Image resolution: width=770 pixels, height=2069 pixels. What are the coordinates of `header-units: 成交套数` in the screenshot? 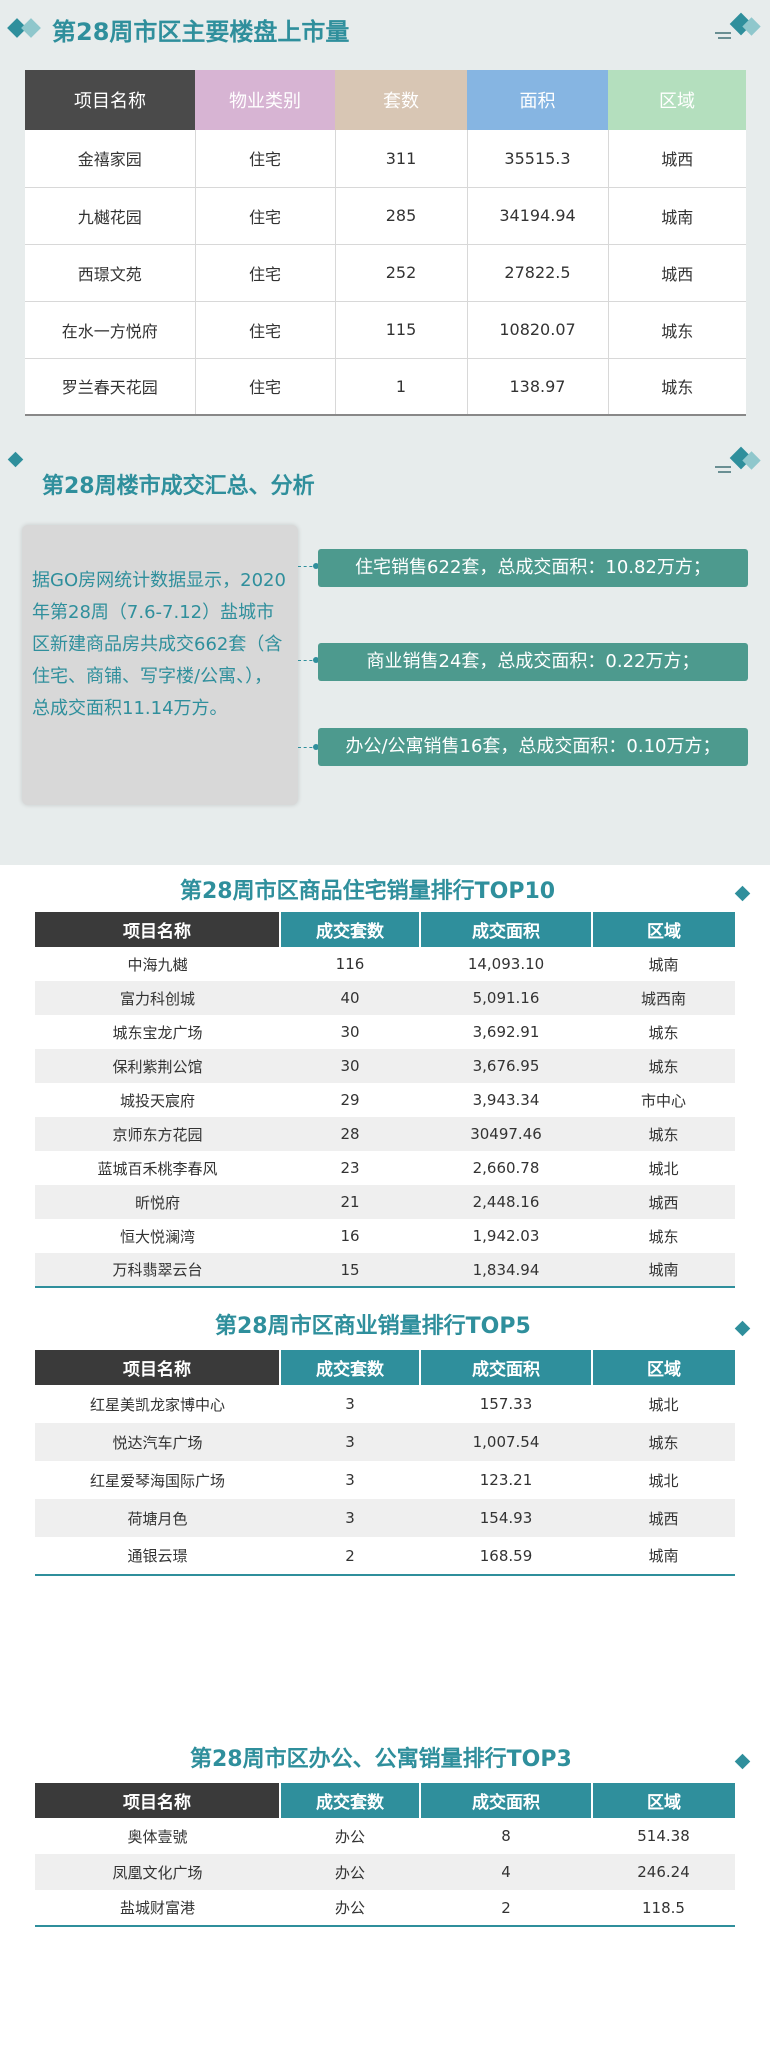 It's located at (350, 1367).